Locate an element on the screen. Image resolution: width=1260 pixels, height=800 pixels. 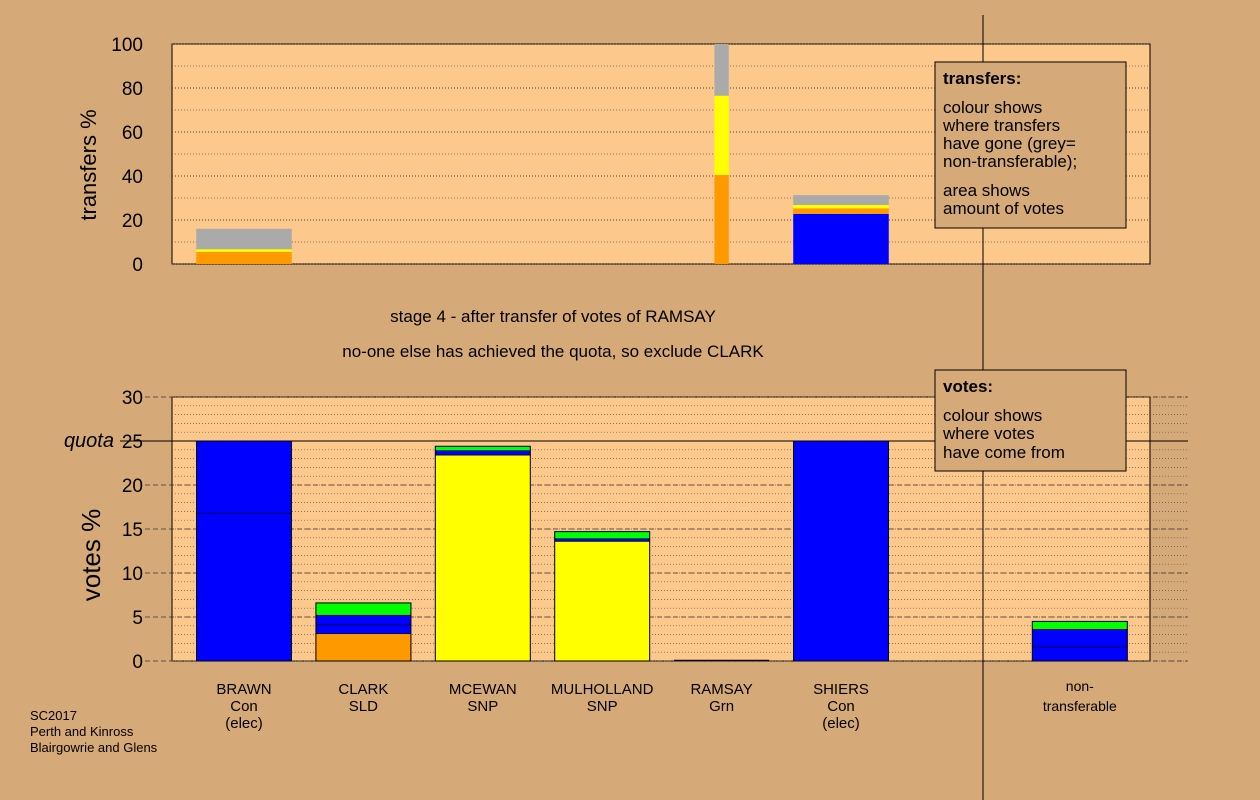
candidate-label-shiers: Con is located at coordinates (841, 706).